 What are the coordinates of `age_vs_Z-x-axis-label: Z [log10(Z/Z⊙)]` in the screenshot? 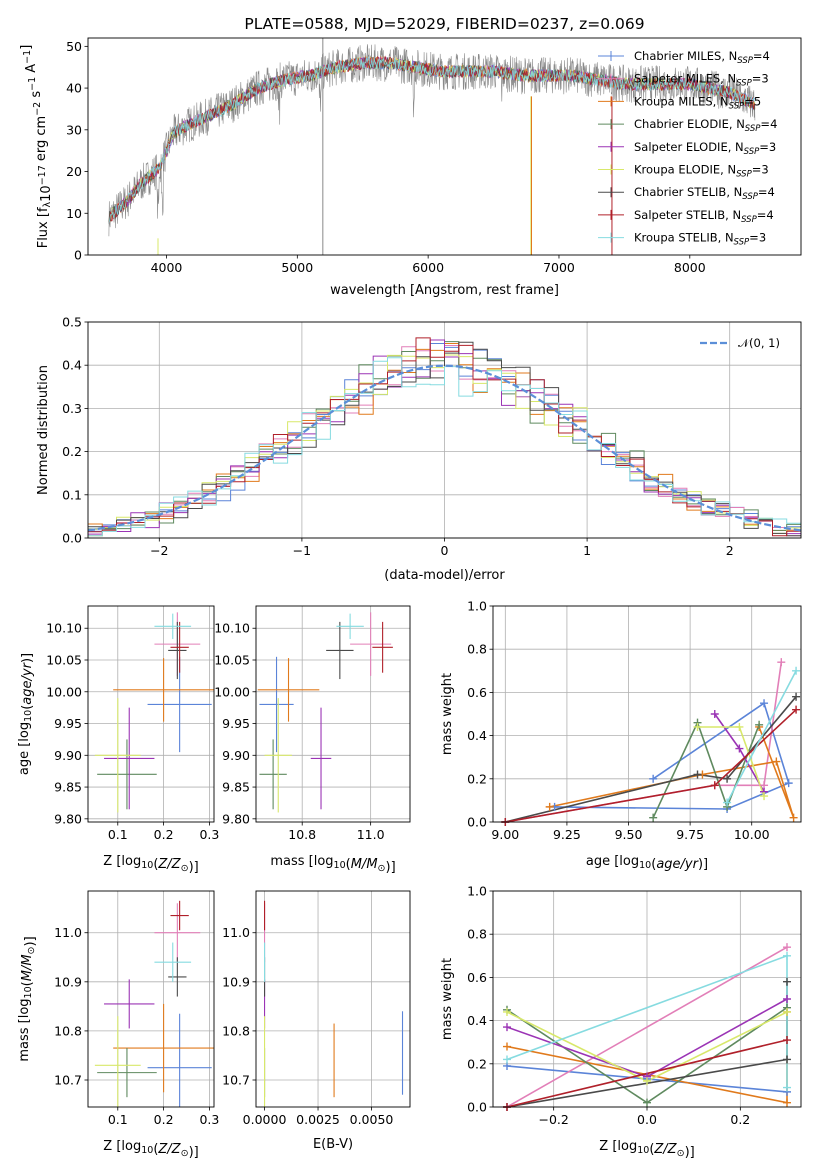 It's located at (150, 864).